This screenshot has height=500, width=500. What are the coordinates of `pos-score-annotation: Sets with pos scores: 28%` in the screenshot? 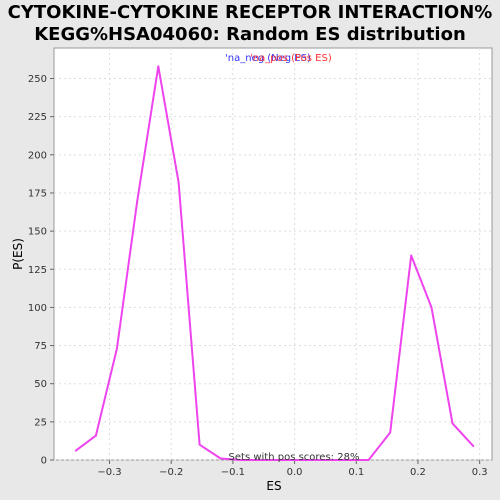 It's located at (294, 457).